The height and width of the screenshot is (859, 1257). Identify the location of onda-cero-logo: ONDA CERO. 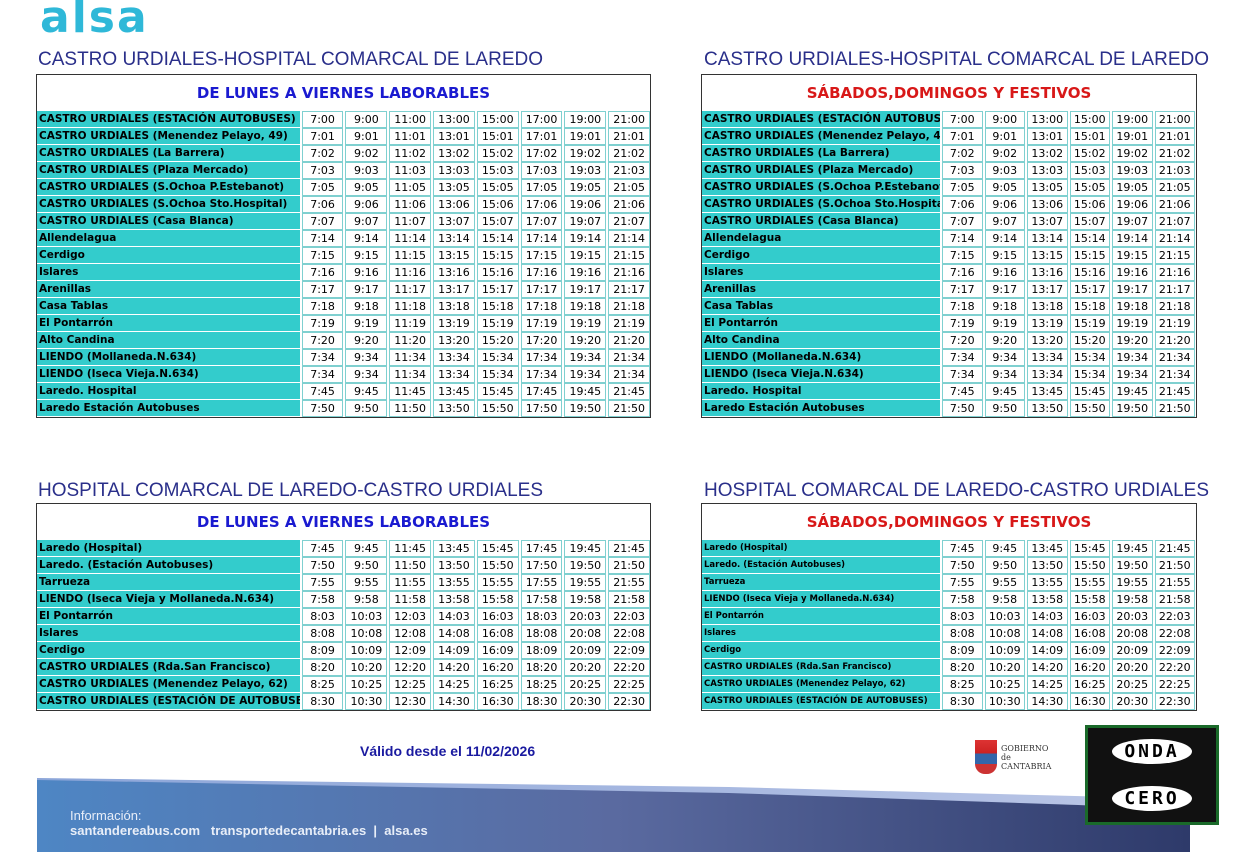
(1152, 775).